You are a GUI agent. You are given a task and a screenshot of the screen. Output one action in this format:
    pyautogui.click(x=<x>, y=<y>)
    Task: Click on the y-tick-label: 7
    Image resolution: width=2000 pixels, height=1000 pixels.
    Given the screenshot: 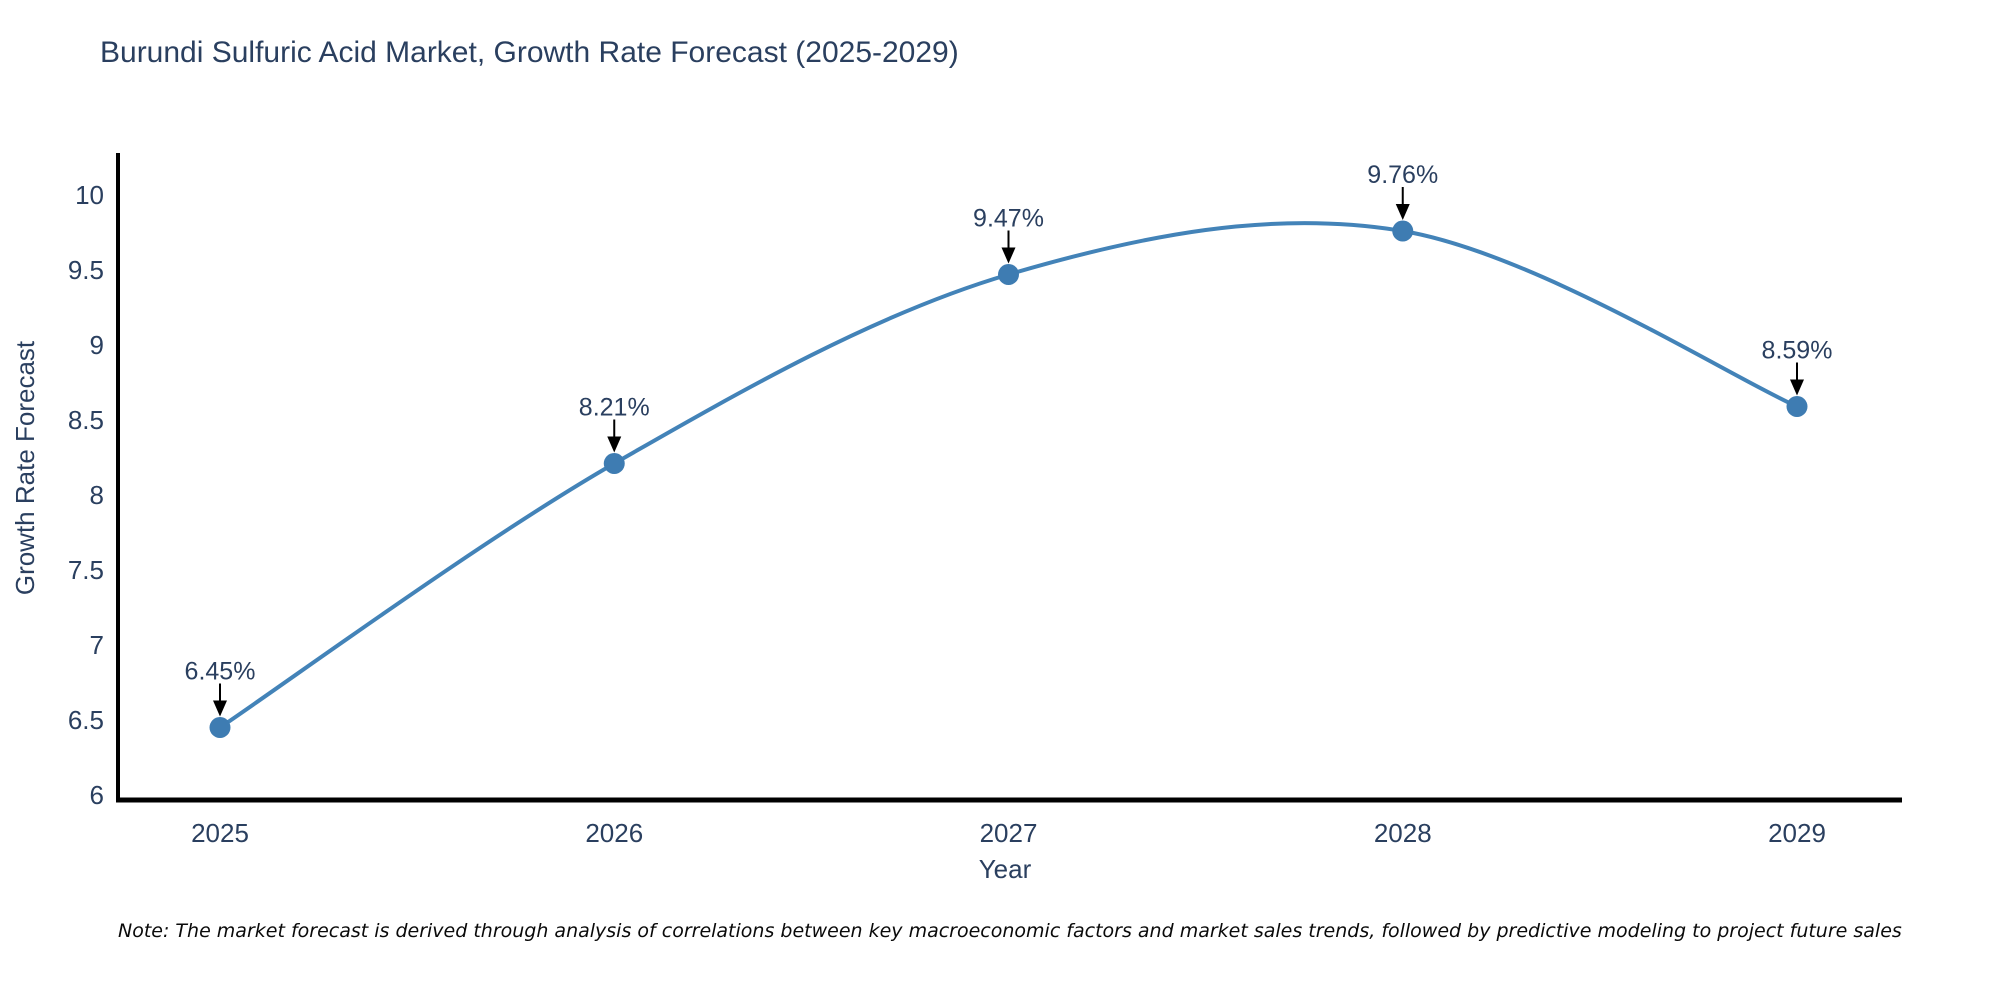 What is the action you would take?
    pyautogui.click(x=97, y=645)
    